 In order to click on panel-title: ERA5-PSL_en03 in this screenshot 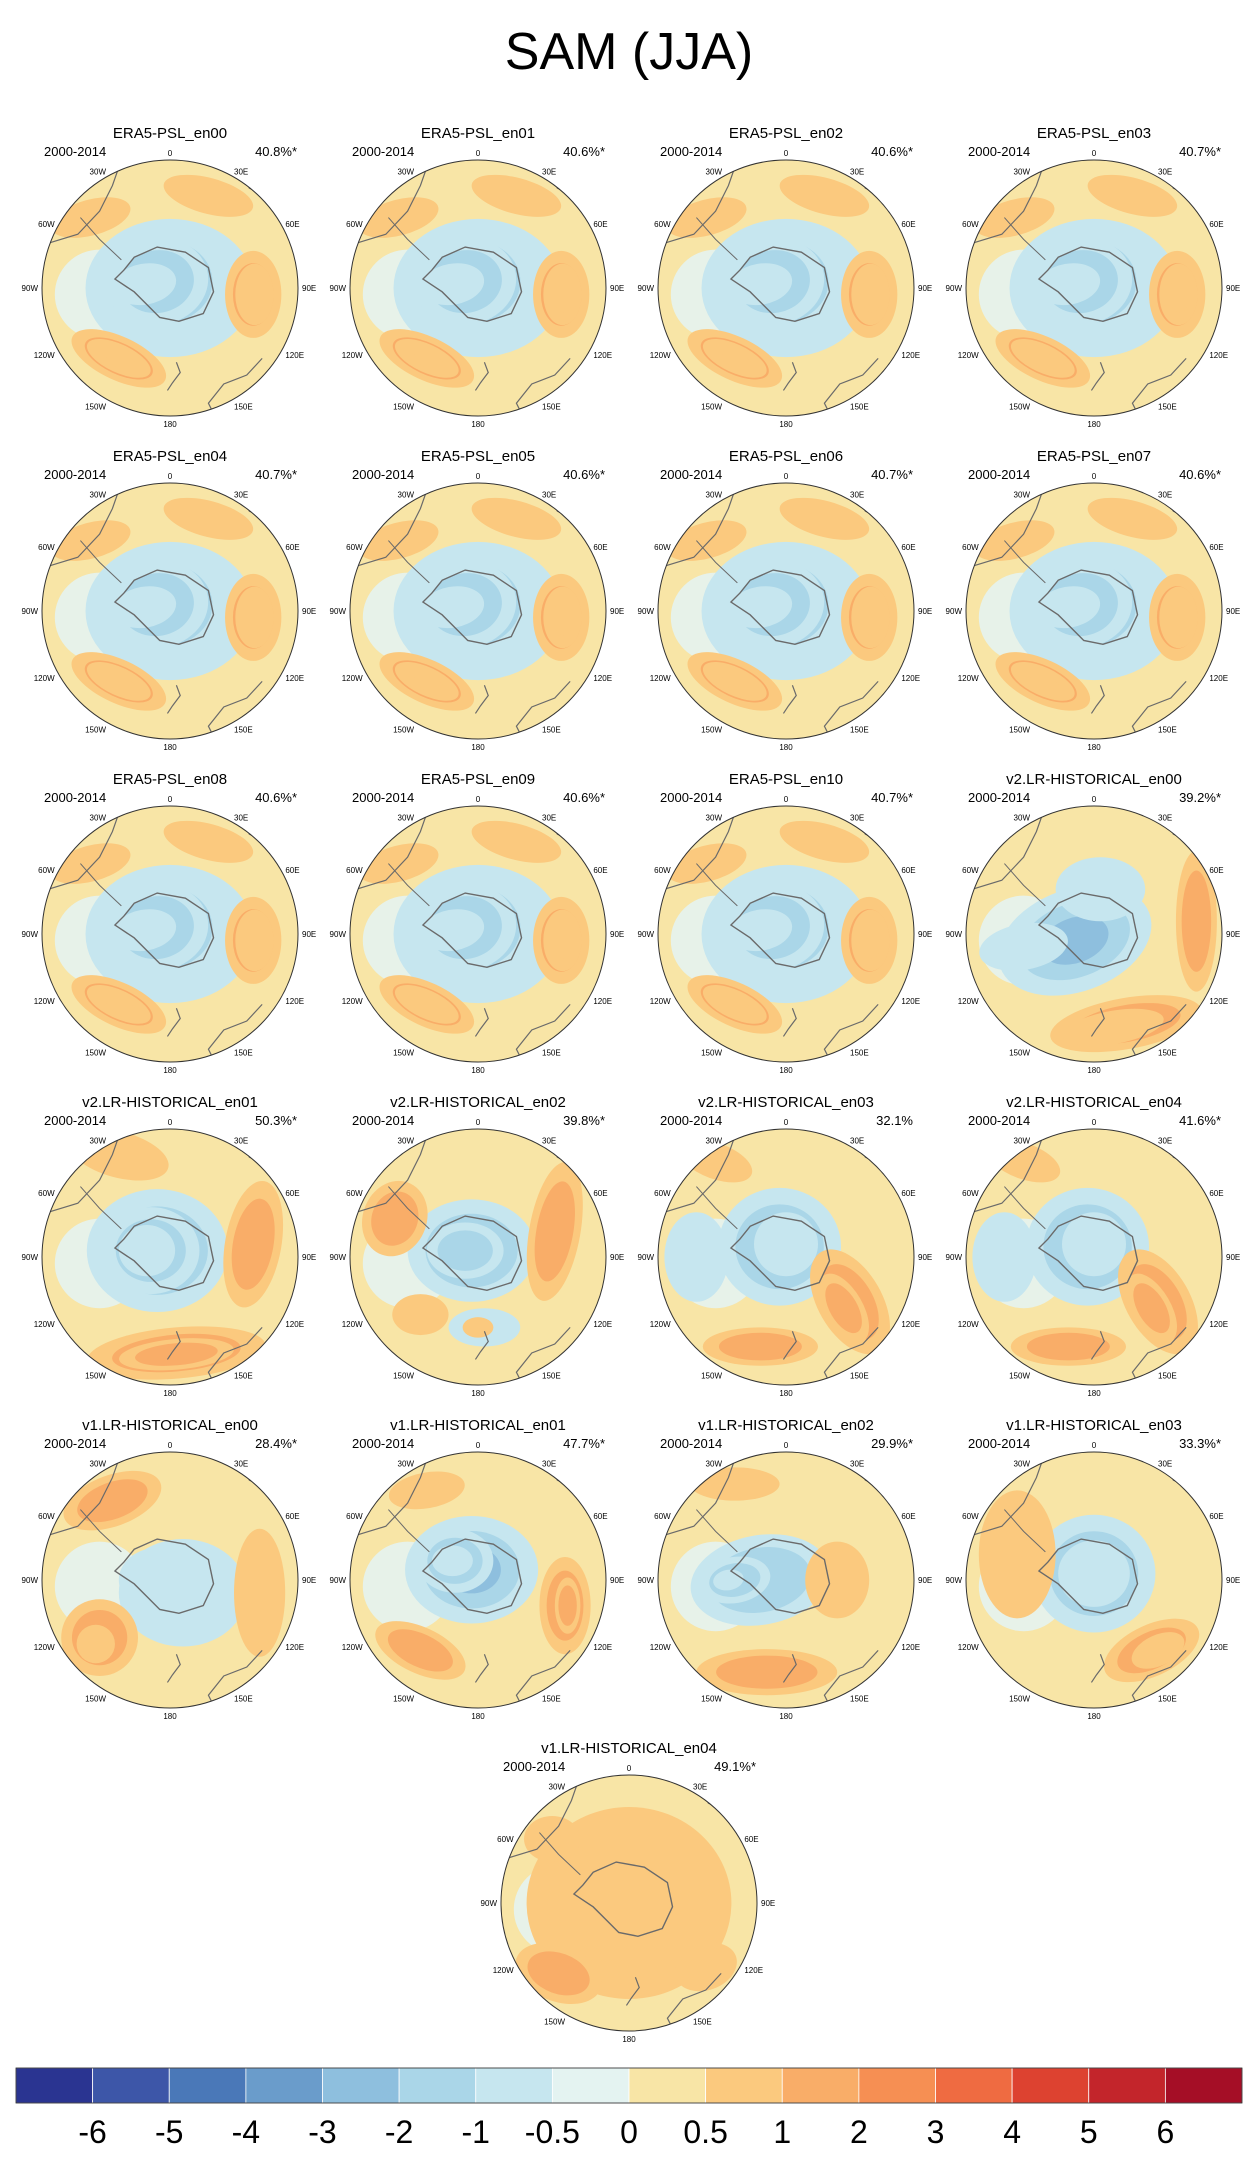, I will do `click(1094, 133)`.